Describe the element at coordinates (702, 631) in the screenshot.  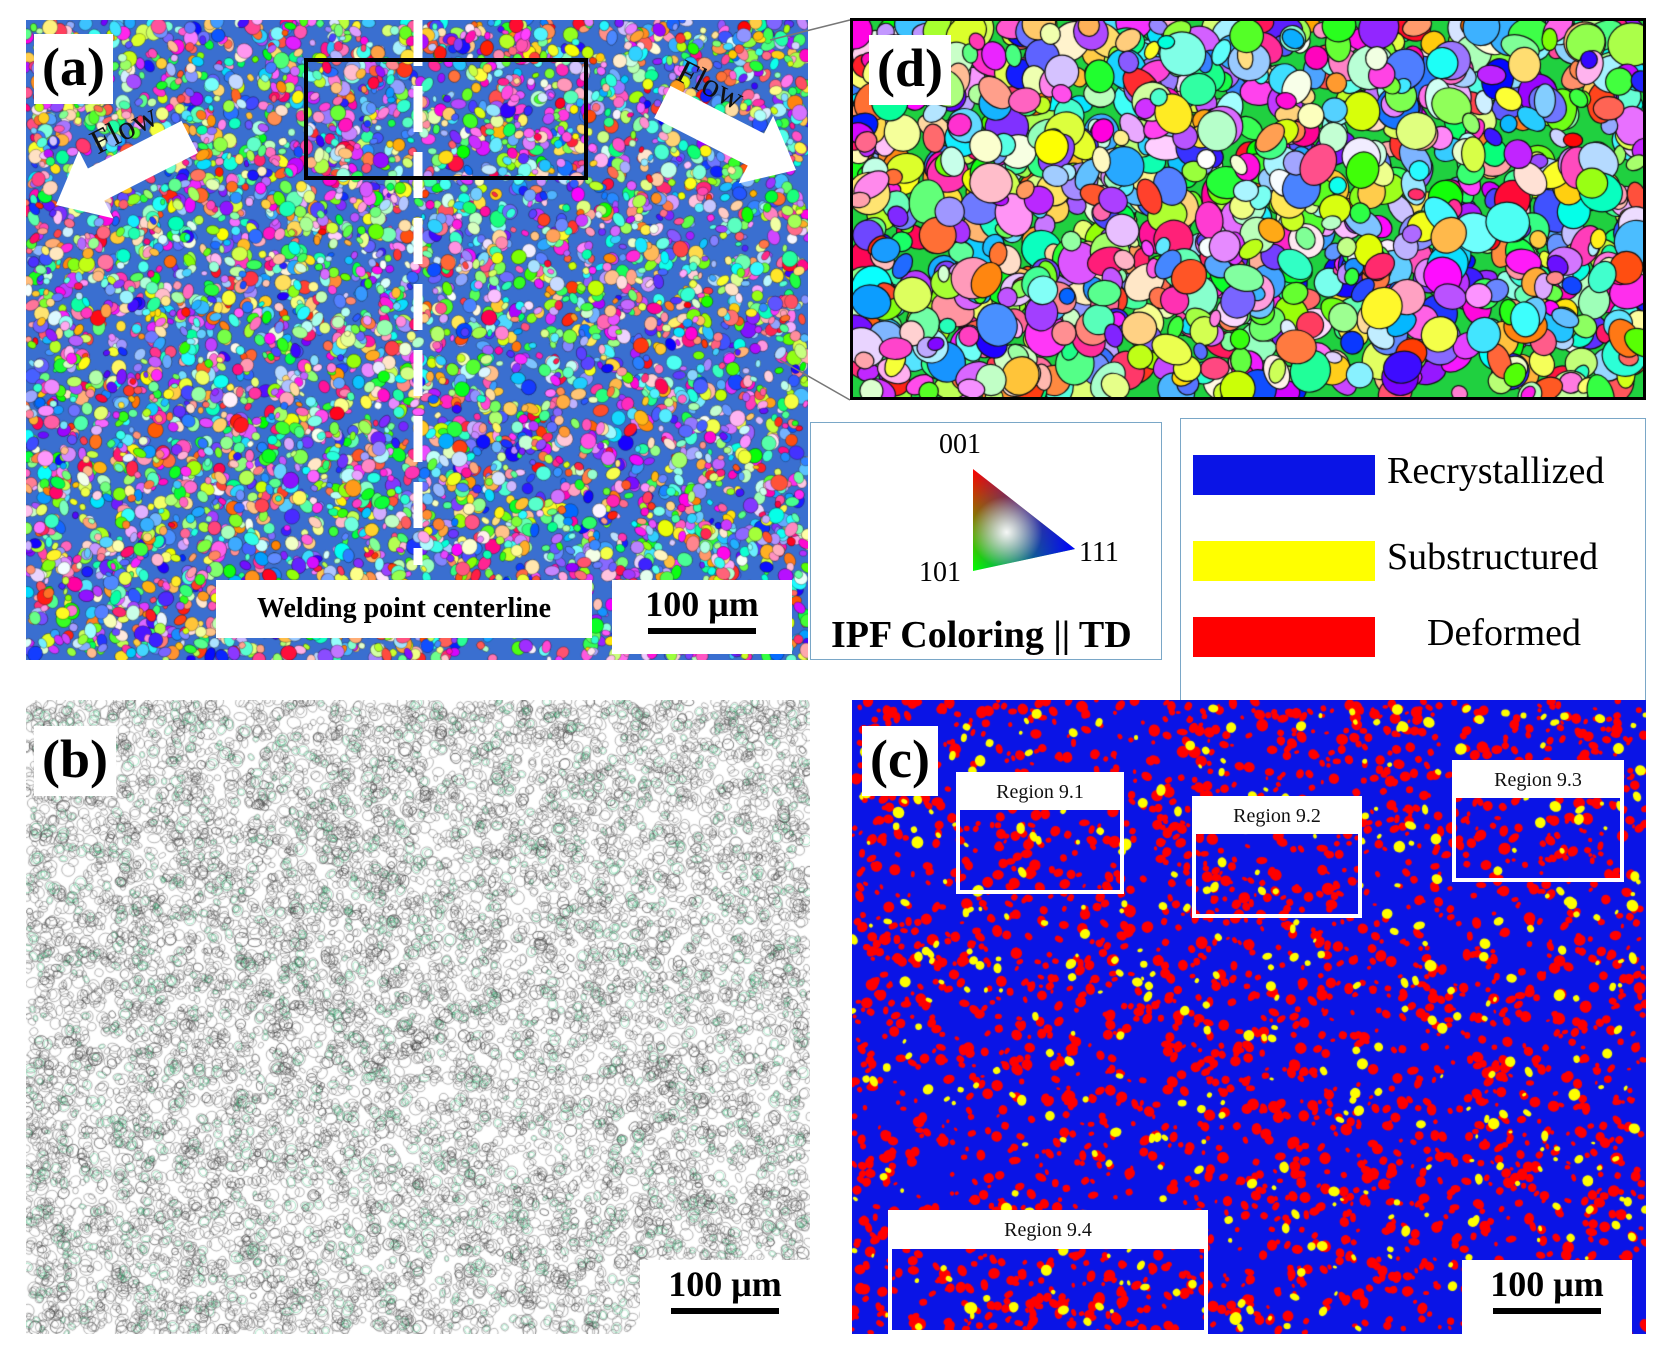
I see `scale-bar-a-line` at that location.